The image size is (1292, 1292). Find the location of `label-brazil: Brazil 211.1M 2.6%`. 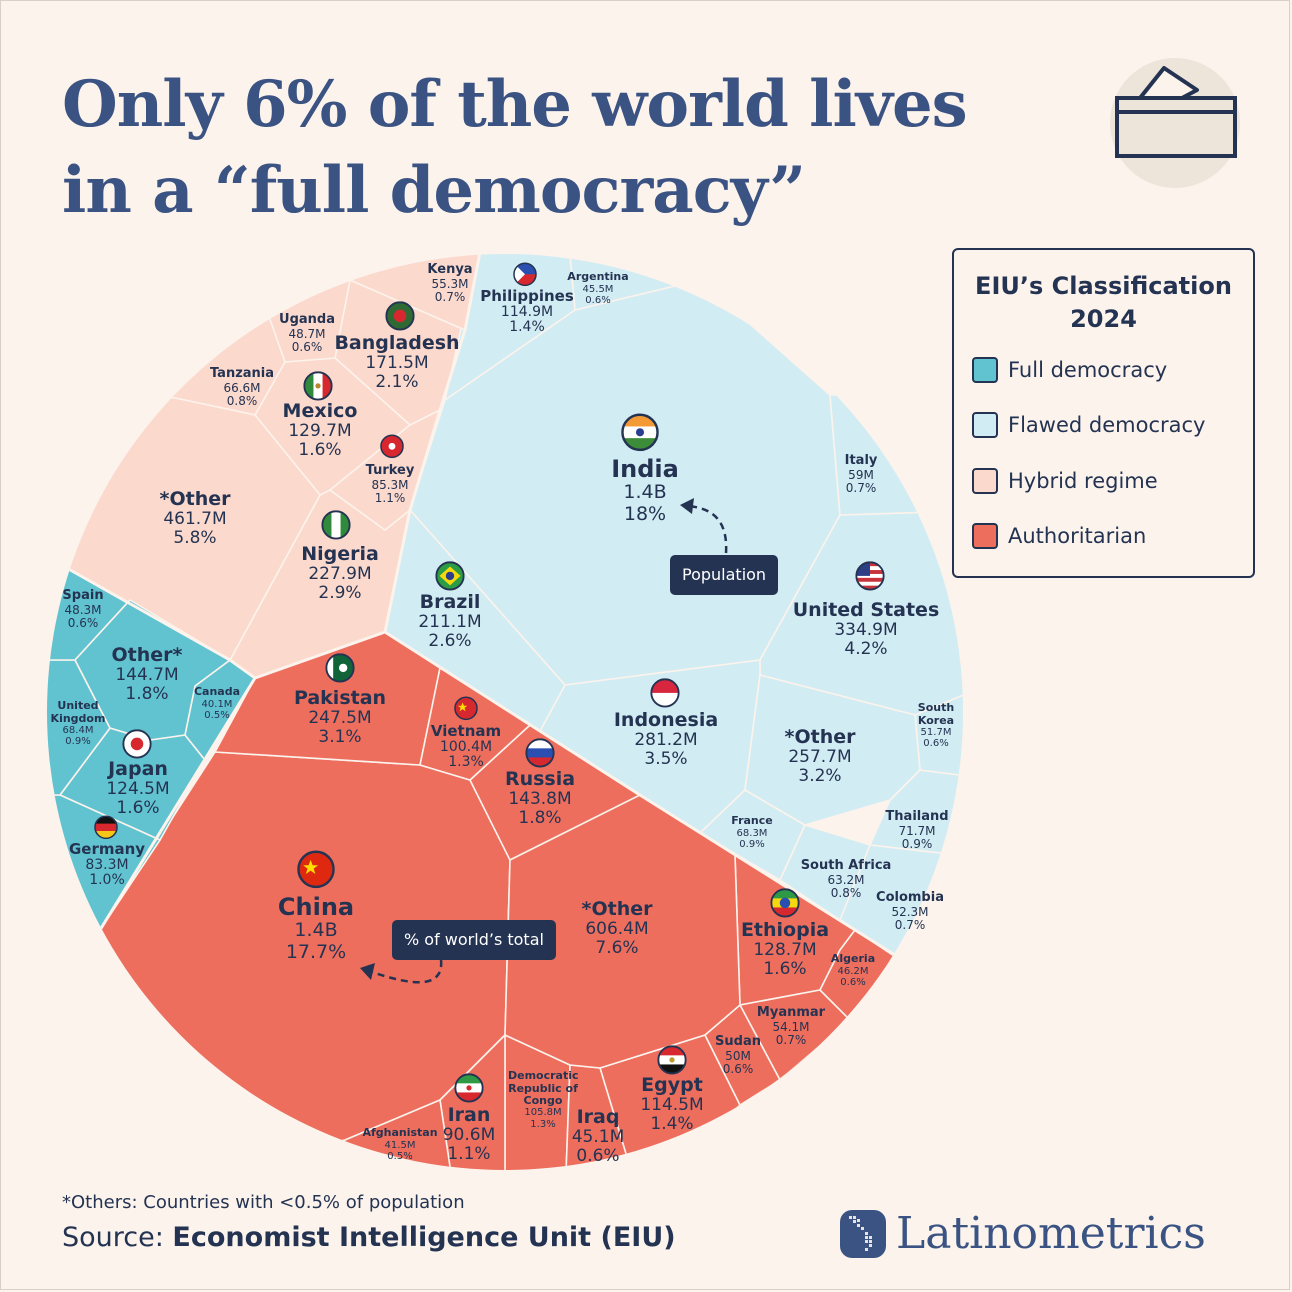

label-brazil: Brazil 211.1M 2.6% is located at coordinates (450, 620).